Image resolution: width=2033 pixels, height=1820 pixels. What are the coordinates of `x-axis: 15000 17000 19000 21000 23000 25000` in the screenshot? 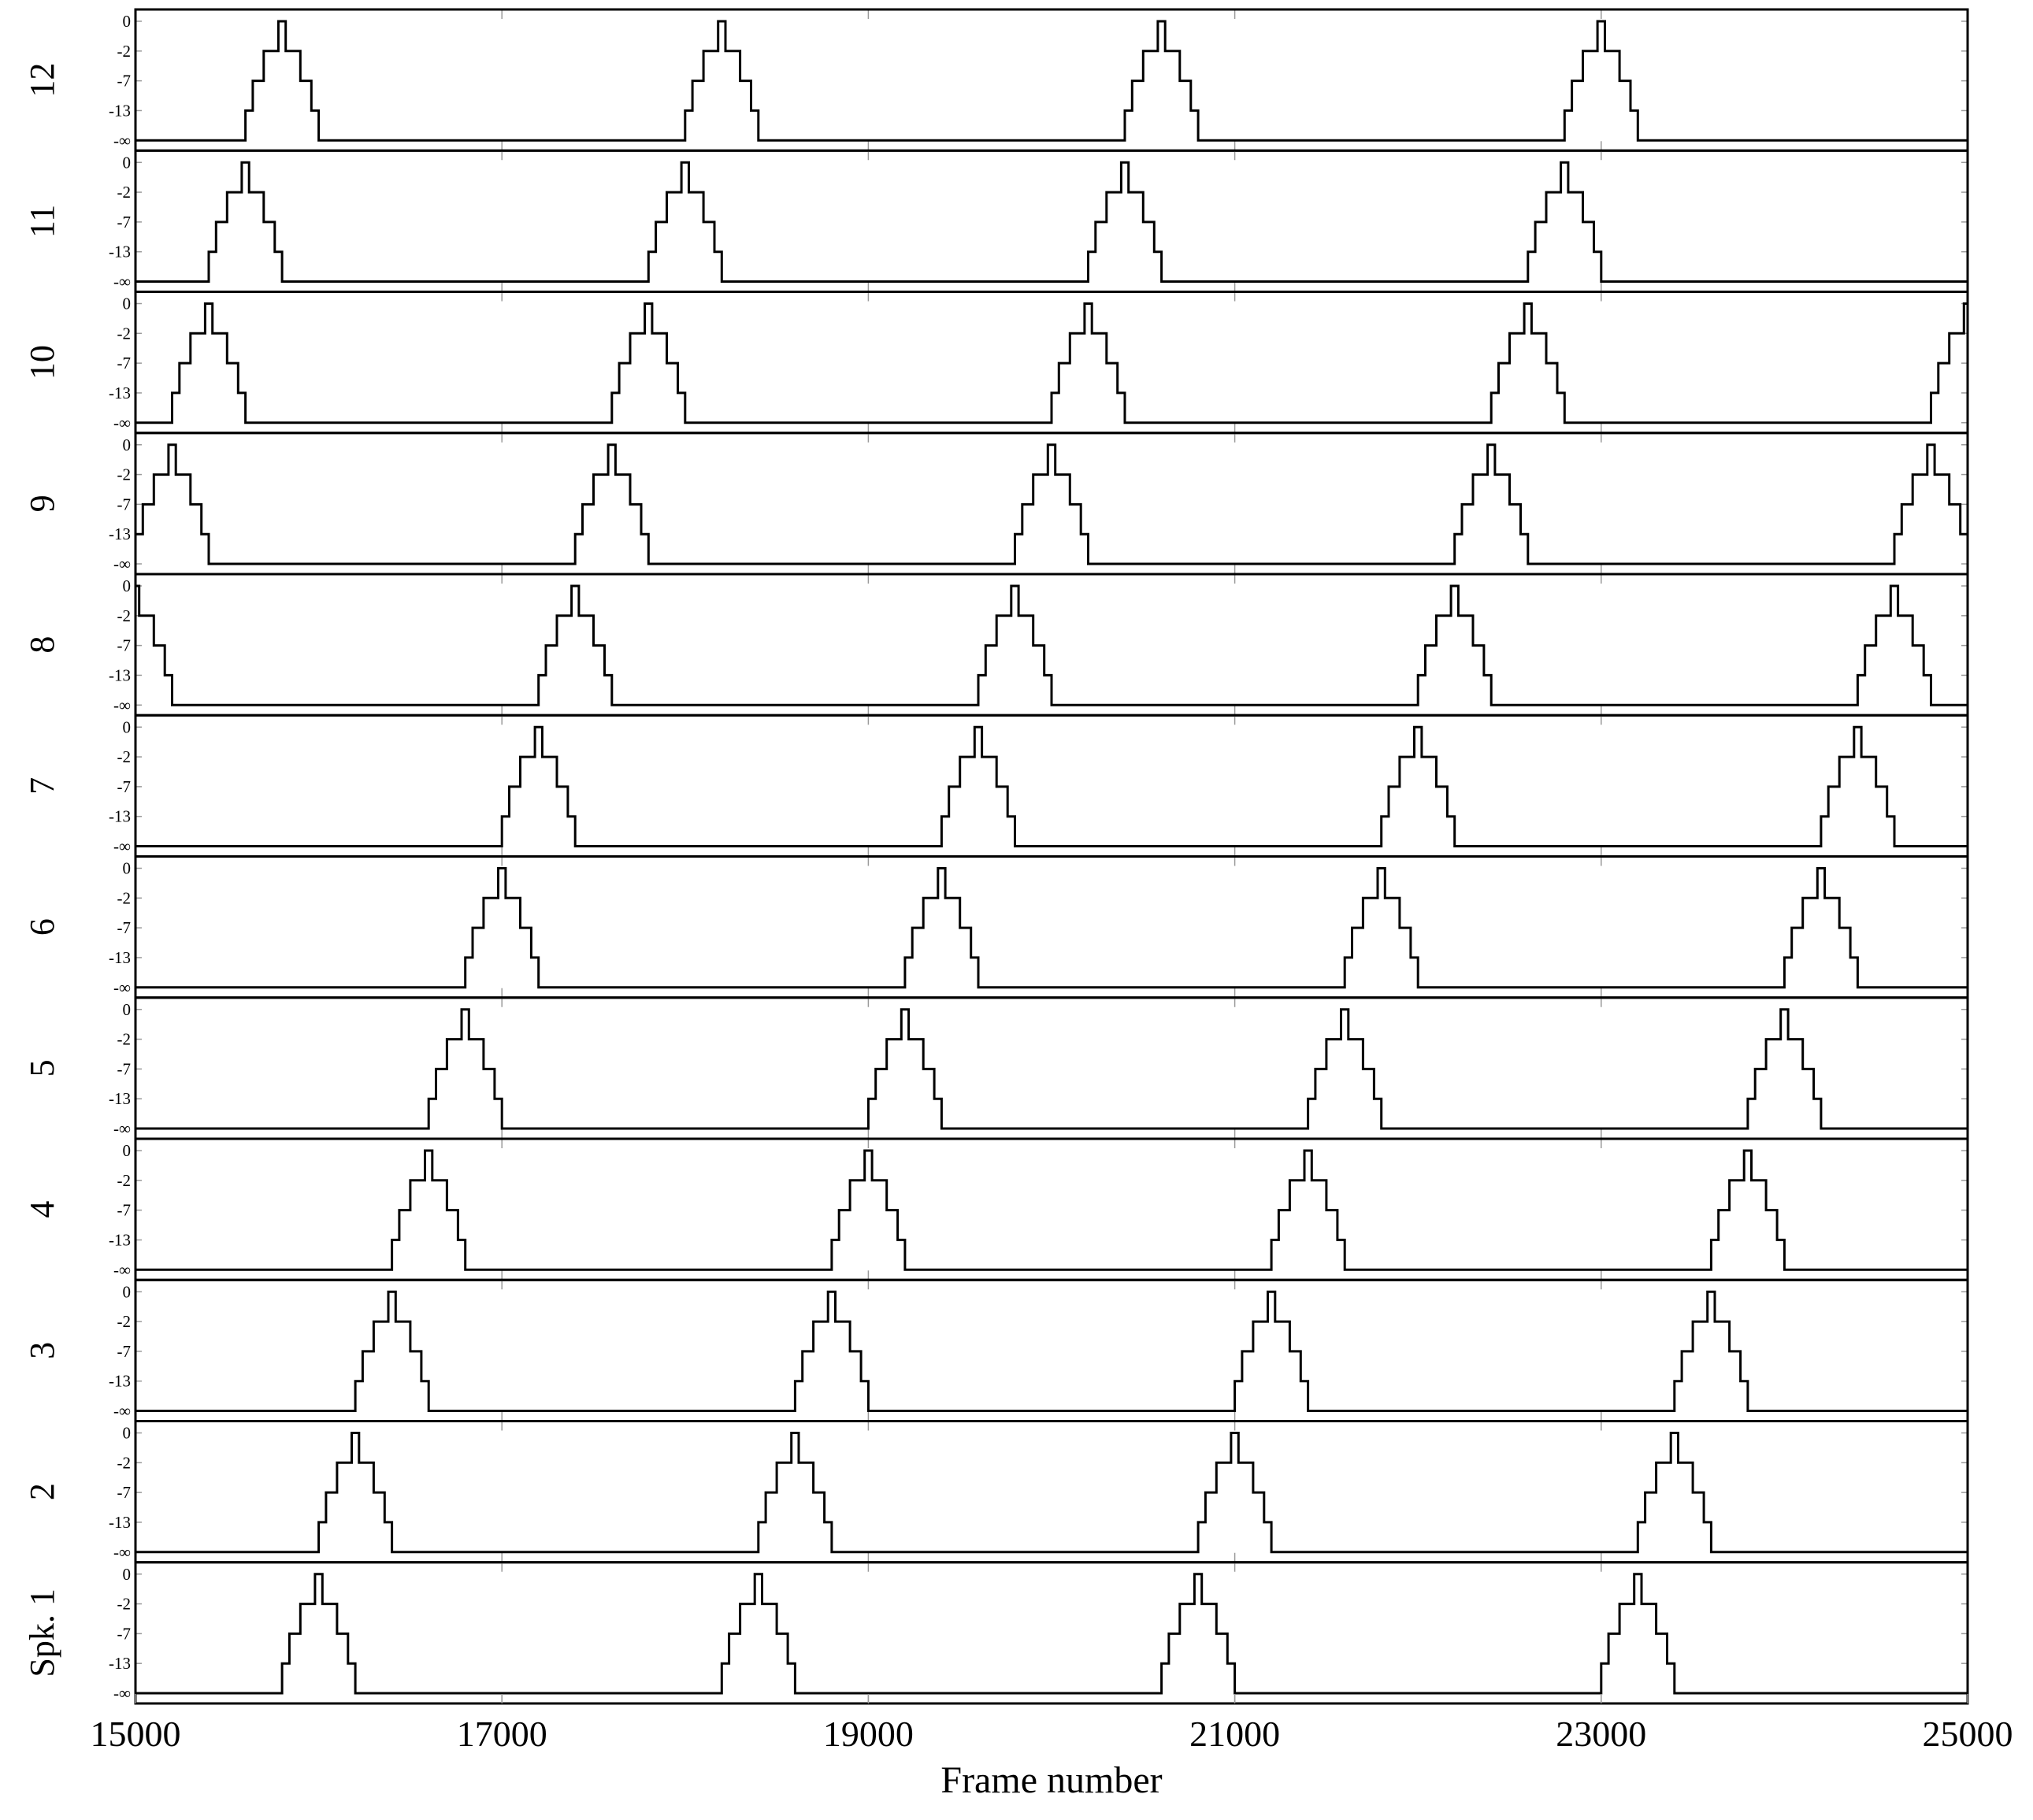 It's located at (1052, 1724).